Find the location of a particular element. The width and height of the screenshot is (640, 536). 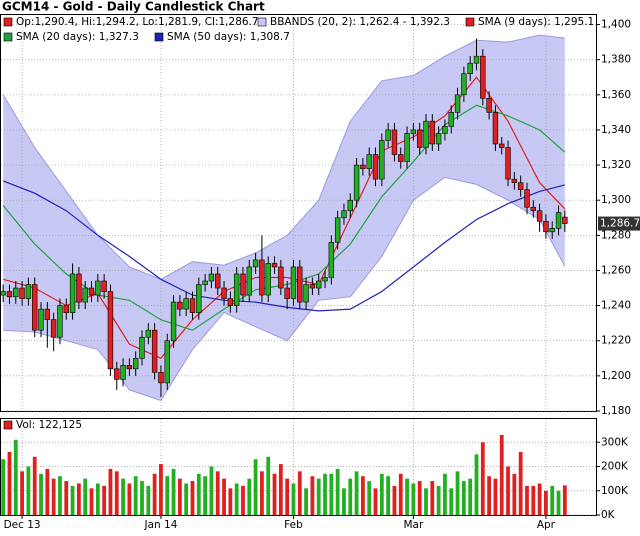

y-tick-label: 1,340 is located at coordinates (616, 130).